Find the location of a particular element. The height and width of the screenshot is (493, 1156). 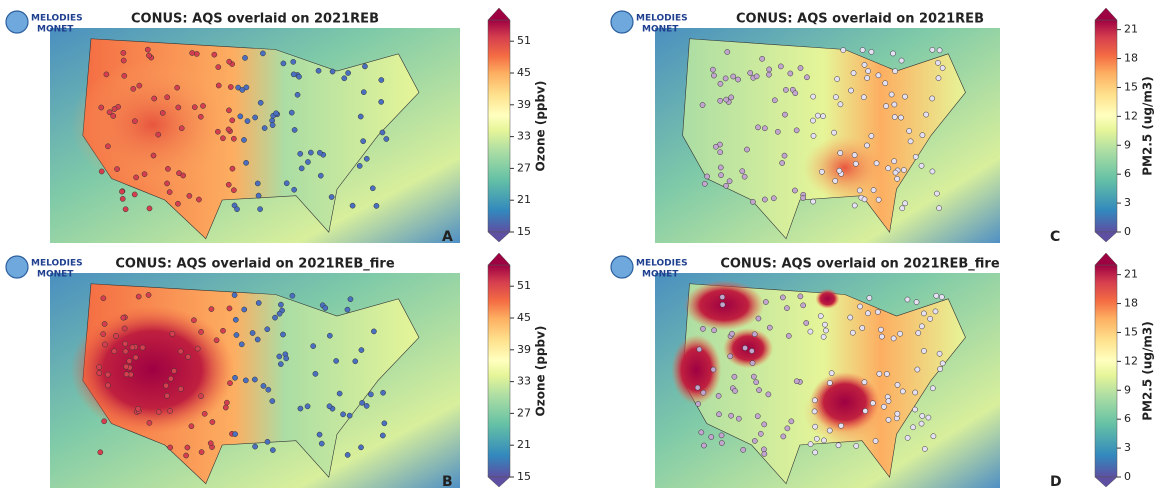

colorbar is located at coordinates (499, 371).